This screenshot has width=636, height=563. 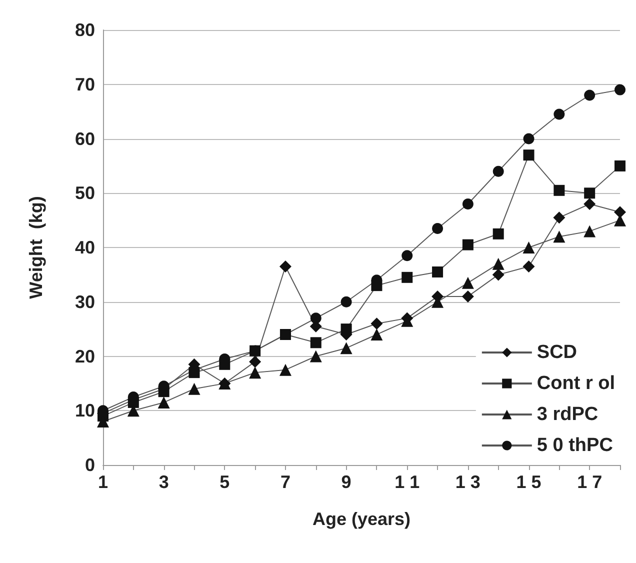 What do you see at coordinates (84, 410) in the screenshot?
I see `y-tick-label: 10` at bounding box center [84, 410].